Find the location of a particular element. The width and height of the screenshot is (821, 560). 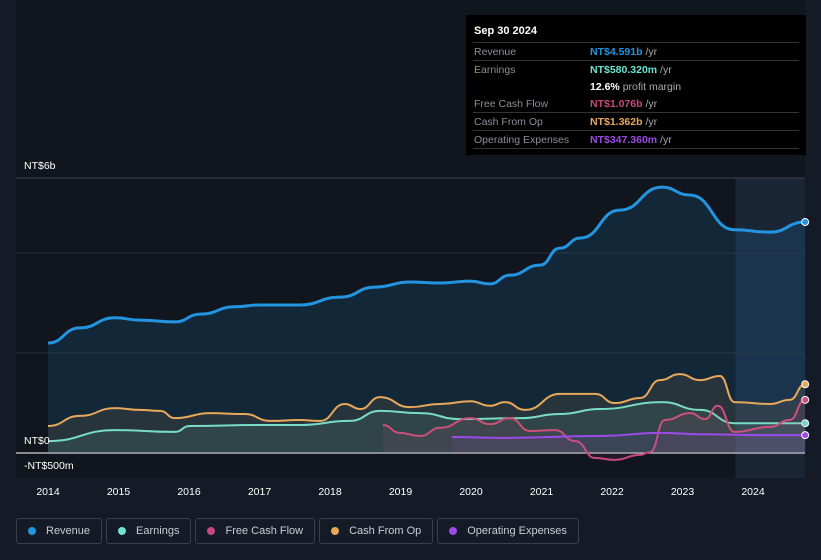

legend-earnings: Earnings is located at coordinates (149, 531).